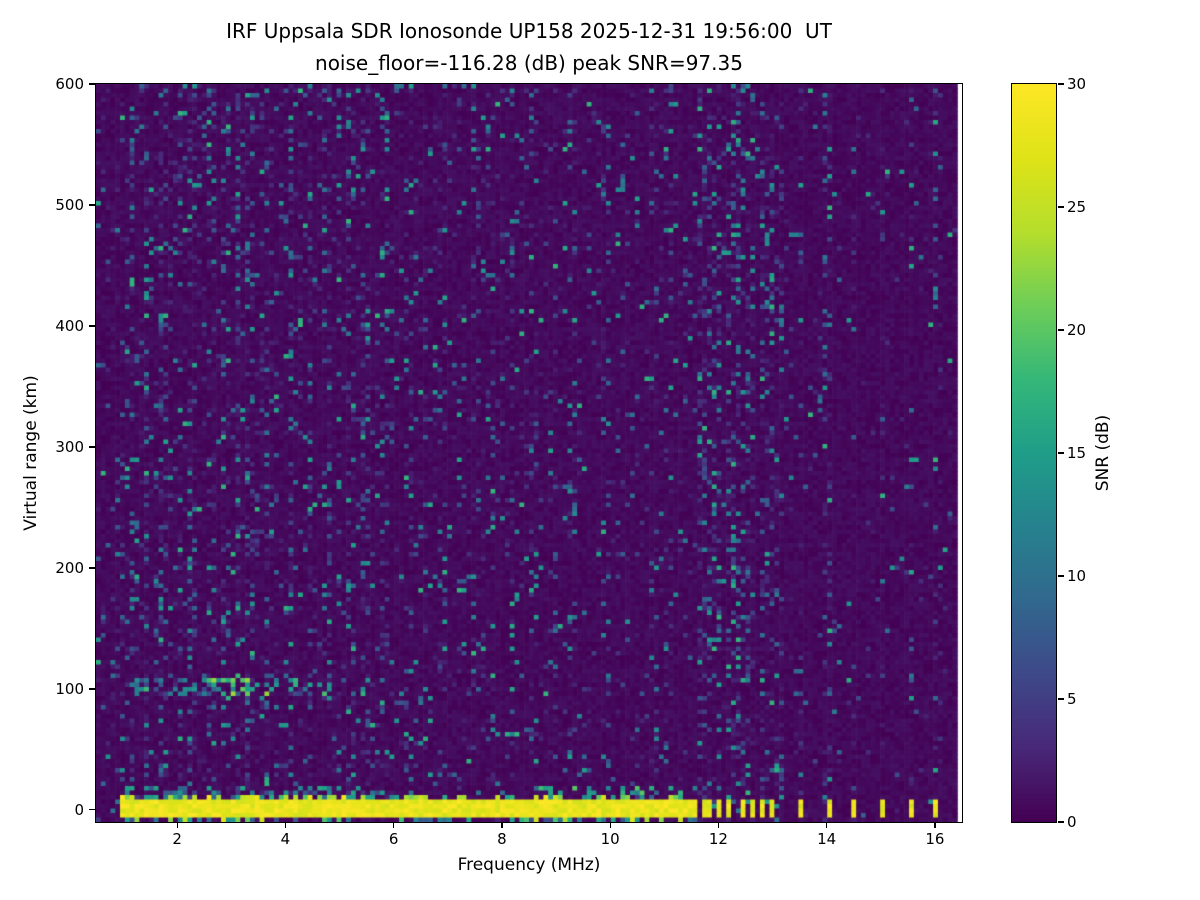 The image size is (1200, 900). I want to click on x-tick-label: 16, so click(935, 839).